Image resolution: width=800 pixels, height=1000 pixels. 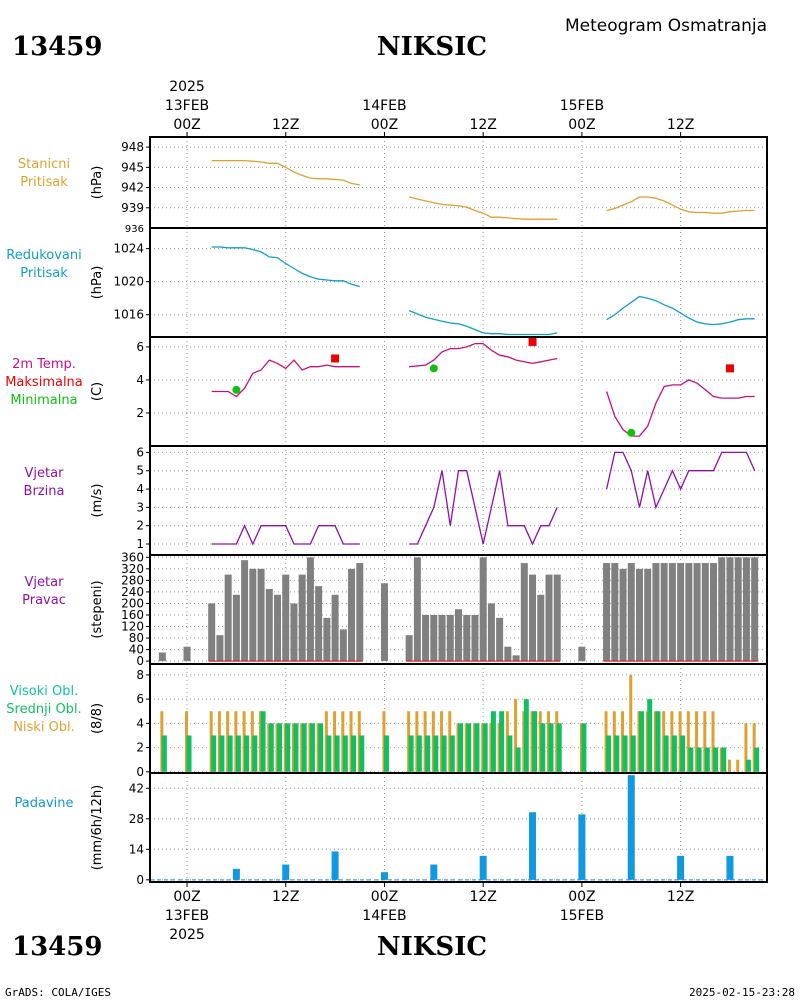 What do you see at coordinates (458, 609) in the screenshot?
I see `panel-4-marks` at bounding box center [458, 609].